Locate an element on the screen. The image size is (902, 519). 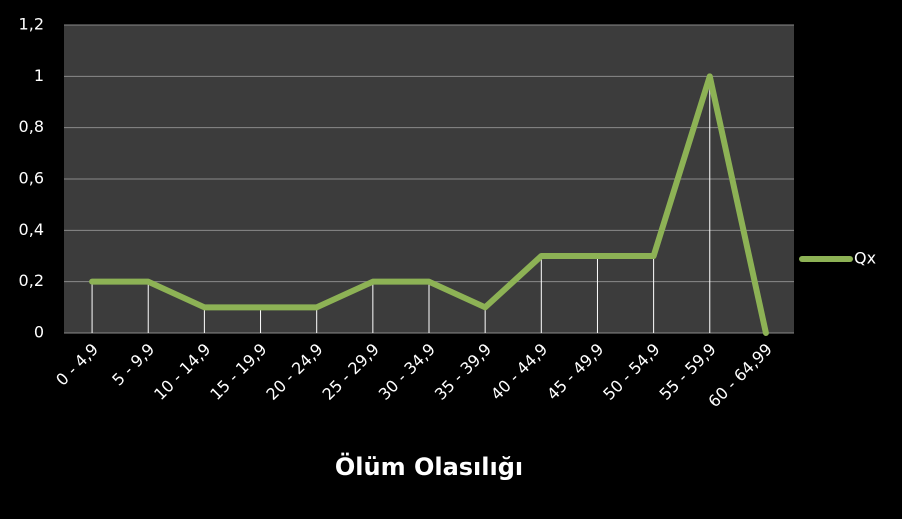
y-tick-label: 0 is located at coordinates (39, 332).